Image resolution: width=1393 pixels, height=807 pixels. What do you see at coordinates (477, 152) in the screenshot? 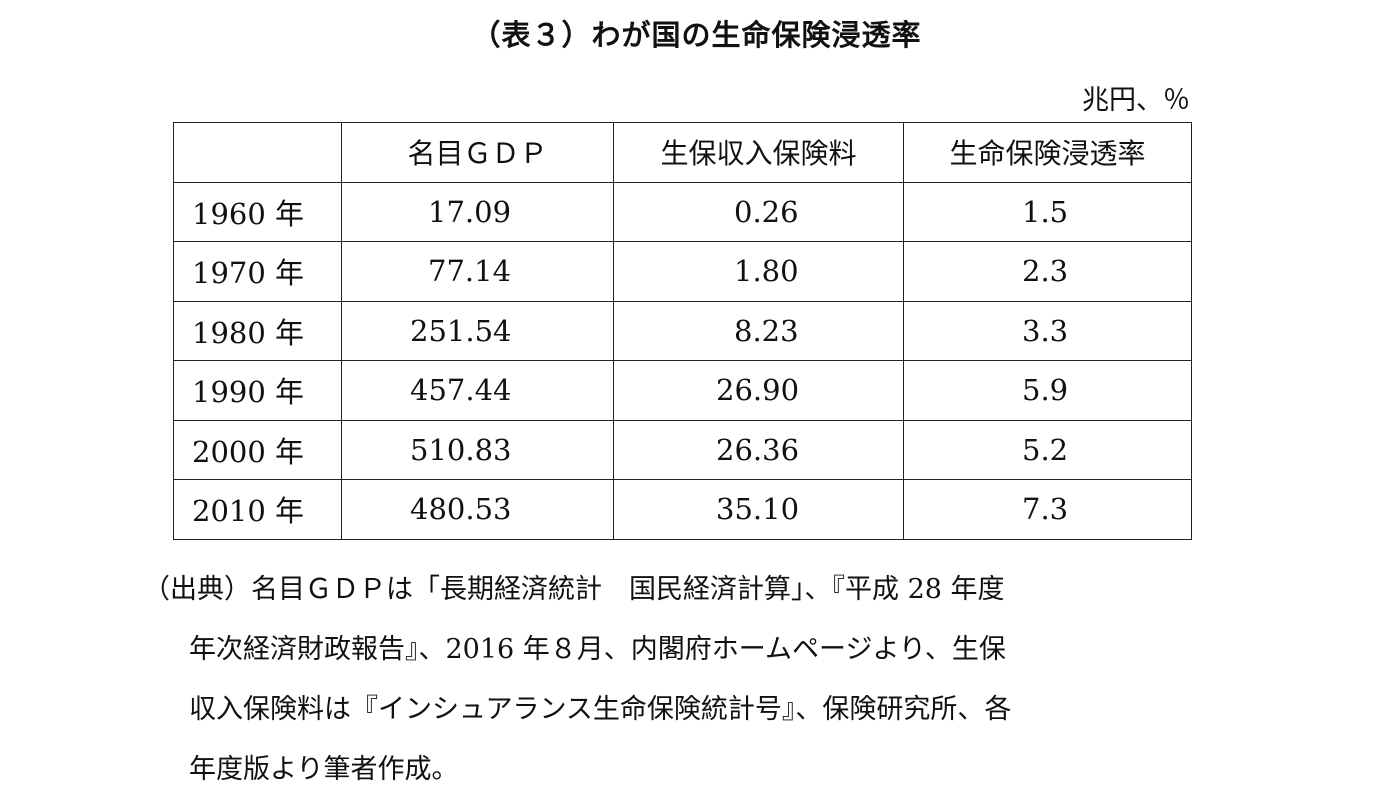
I see `header-nominal-gdp: 名目ＧＤＰ` at bounding box center [477, 152].